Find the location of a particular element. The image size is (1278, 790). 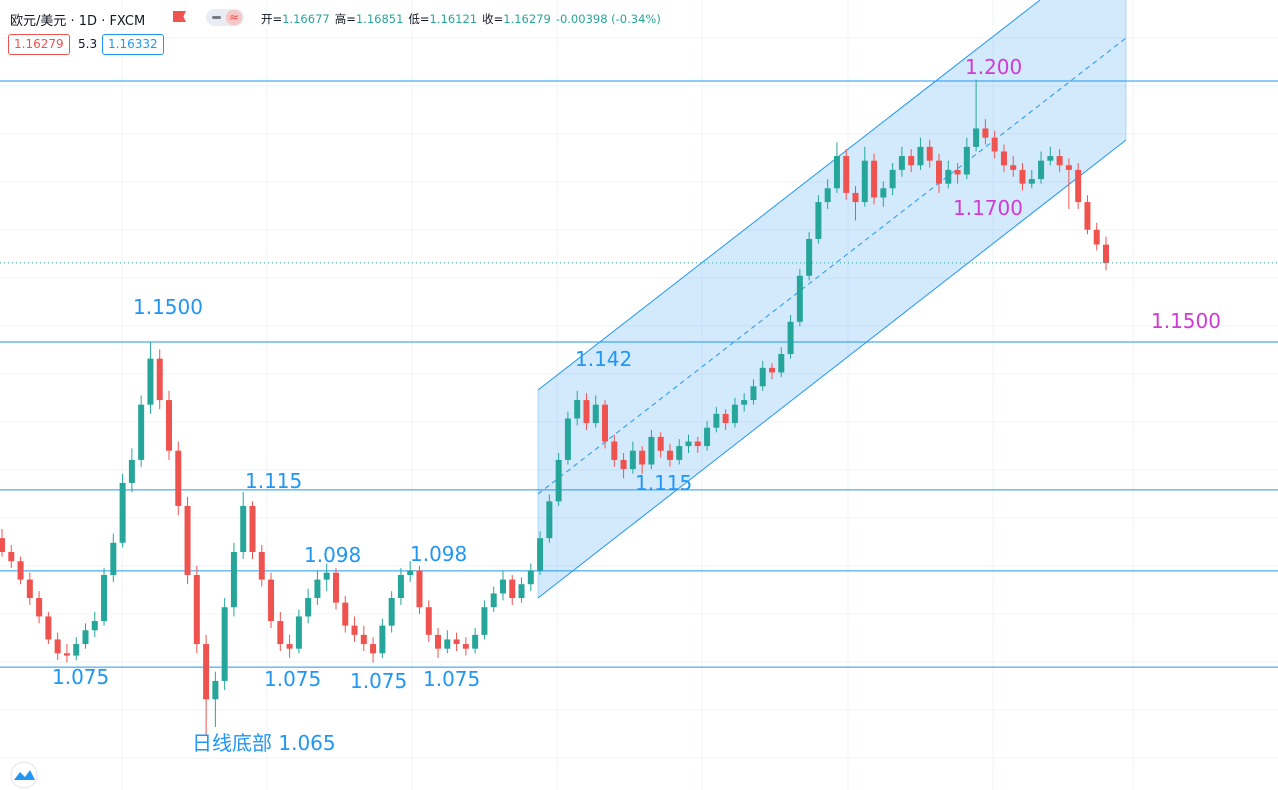

annotation: 1.142 is located at coordinates (603, 359).